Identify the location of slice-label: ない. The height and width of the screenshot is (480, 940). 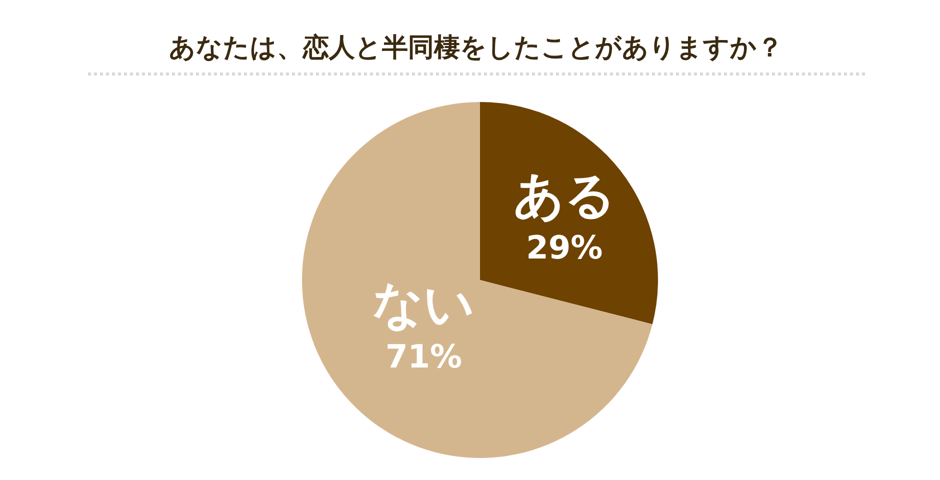
(423, 305).